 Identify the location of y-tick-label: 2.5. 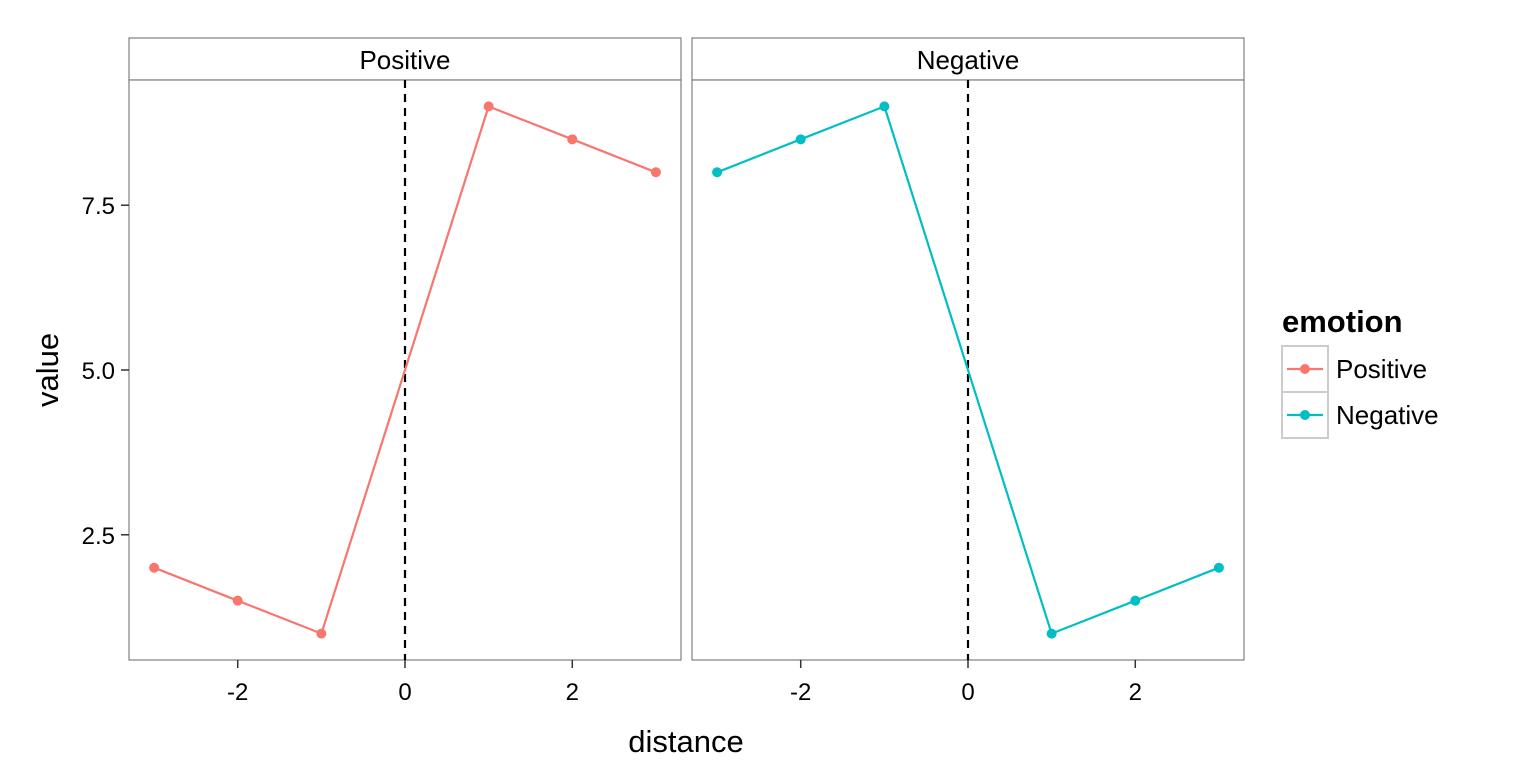
(98, 536).